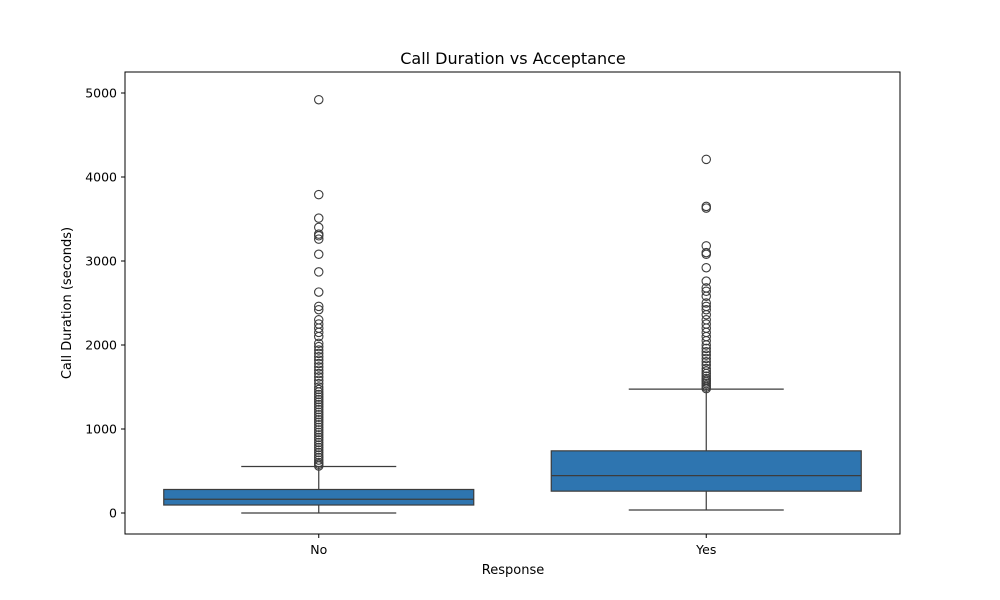  I want to click on y-tick-label: 5000, so click(101, 93).